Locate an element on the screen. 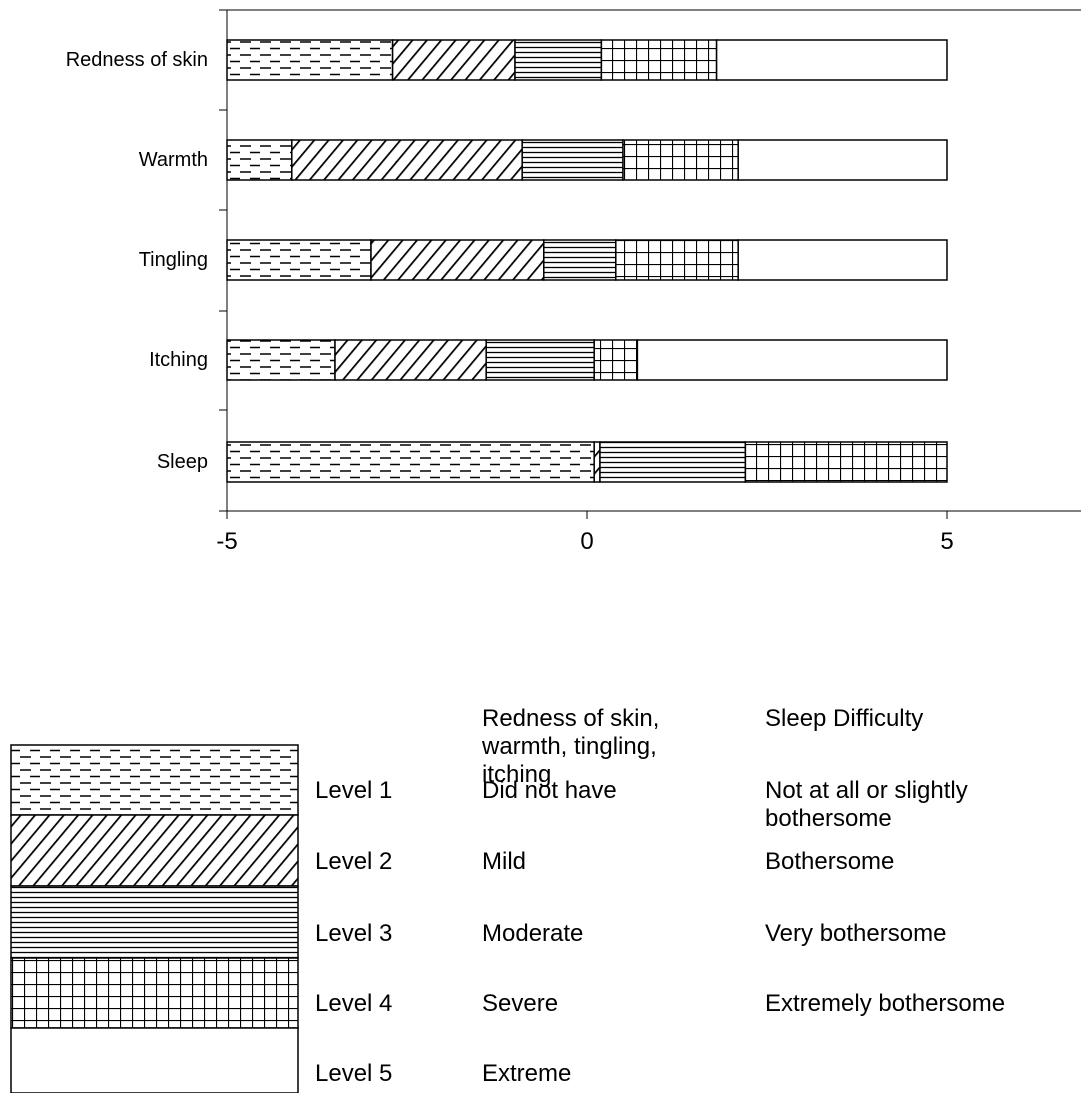 This screenshot has height=1093, width=1081. legend-level-4-sleep: Extremely bothersome is located at coordinates (885, 1003).